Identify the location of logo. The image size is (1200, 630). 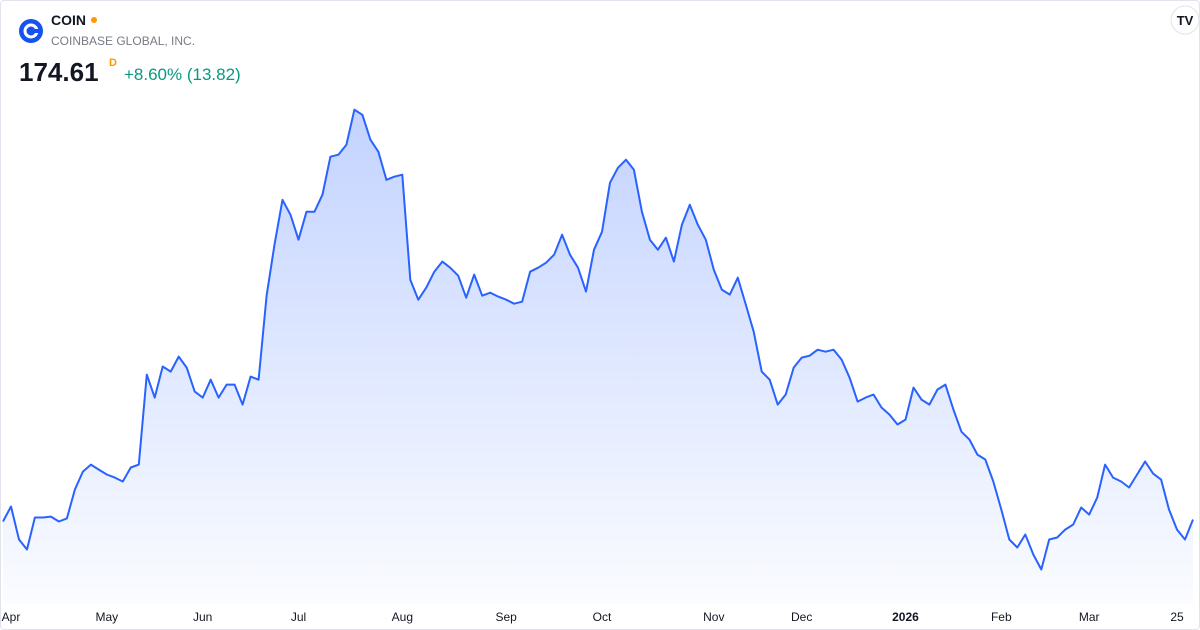
(31, 31).